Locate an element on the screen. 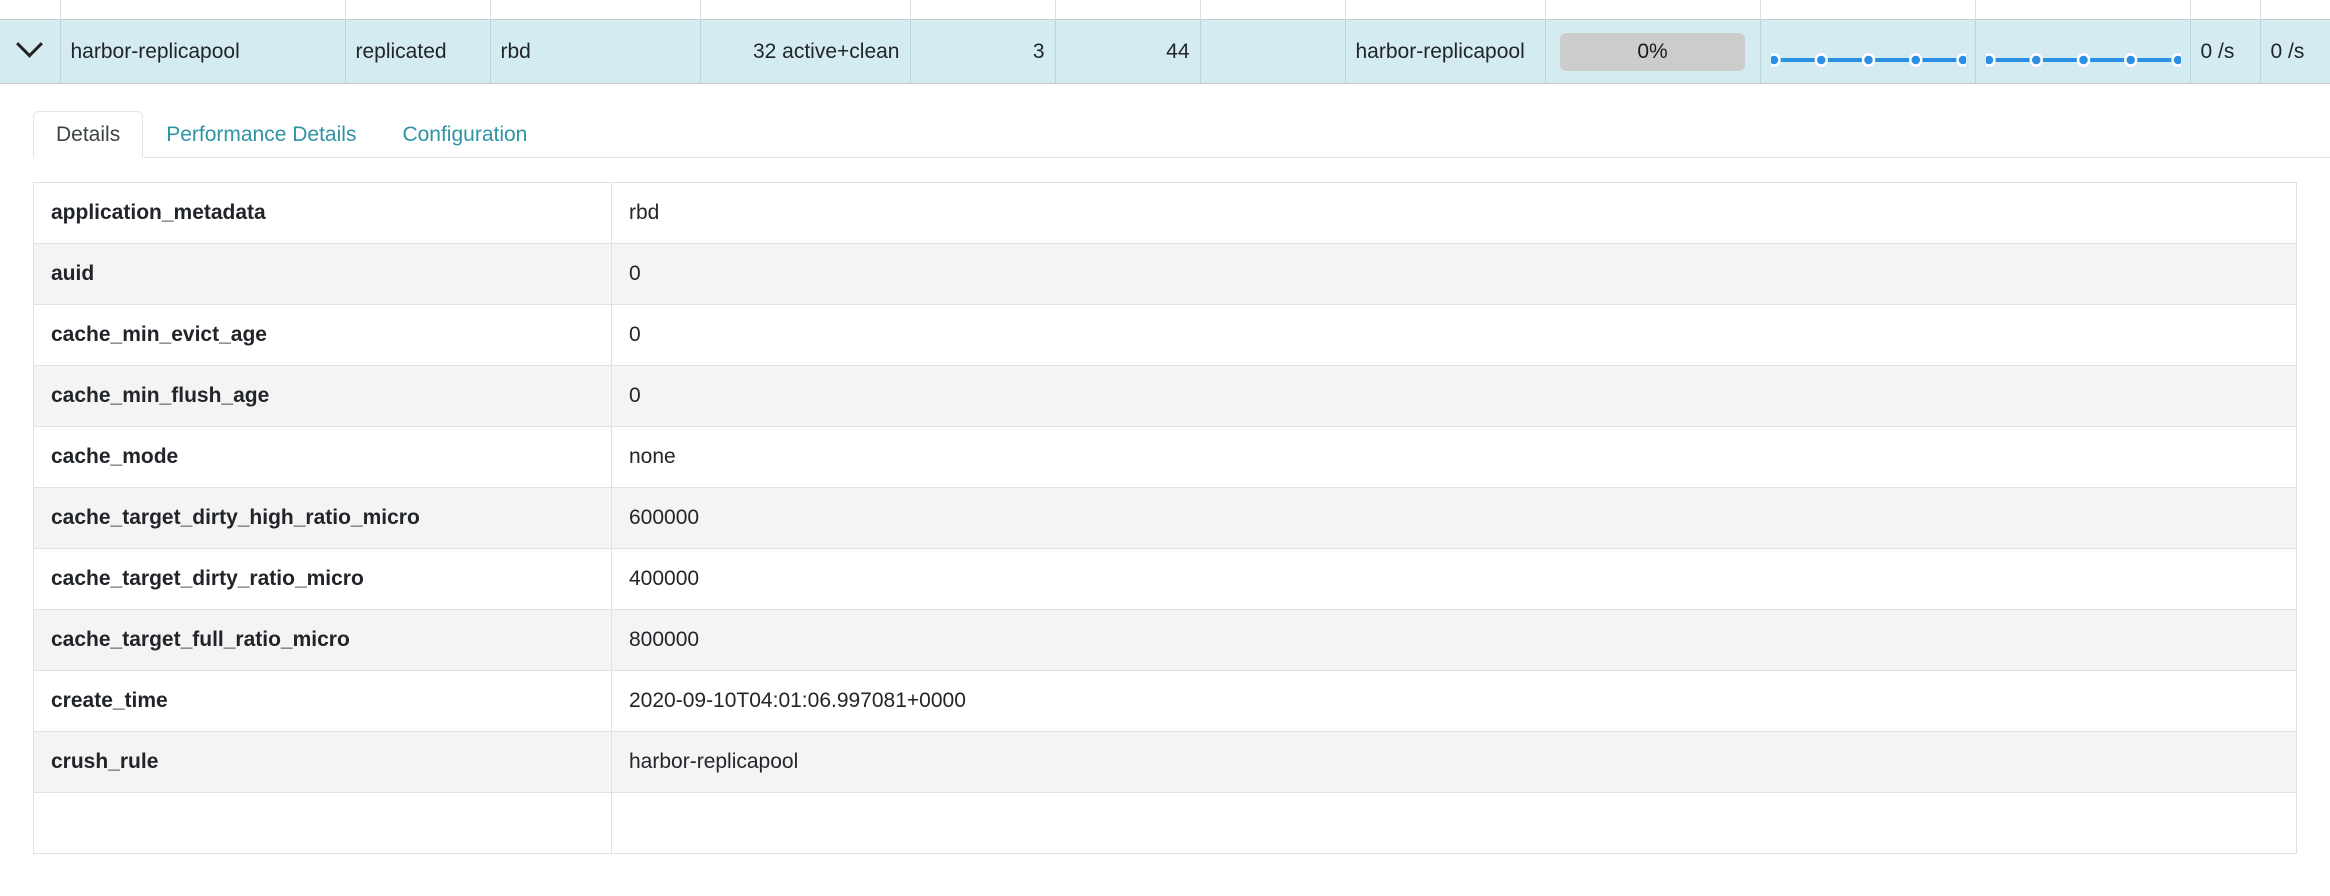 This screenshot has width=2330, height=896. usage-progress-label: 0% is located at coordinates (1652, 51).